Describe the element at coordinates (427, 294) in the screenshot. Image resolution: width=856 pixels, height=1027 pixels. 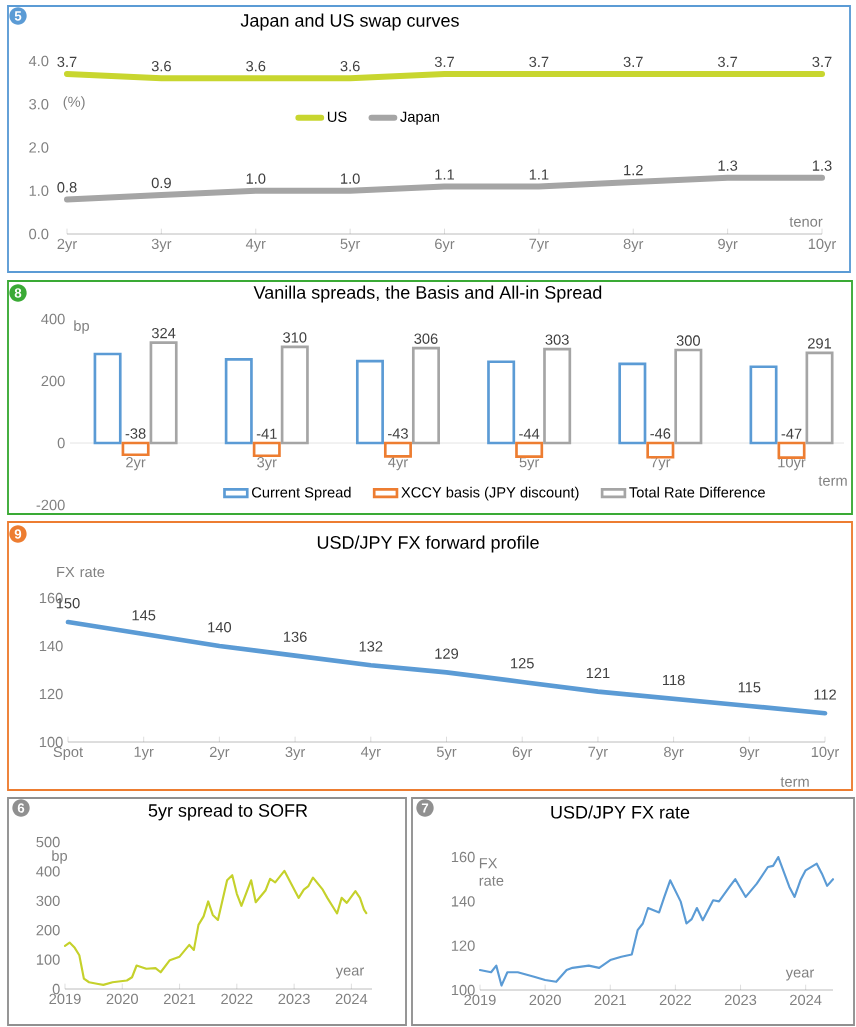
I see `chart-title: Vanilla spreads, the Basis and All-in Spread` at that location.